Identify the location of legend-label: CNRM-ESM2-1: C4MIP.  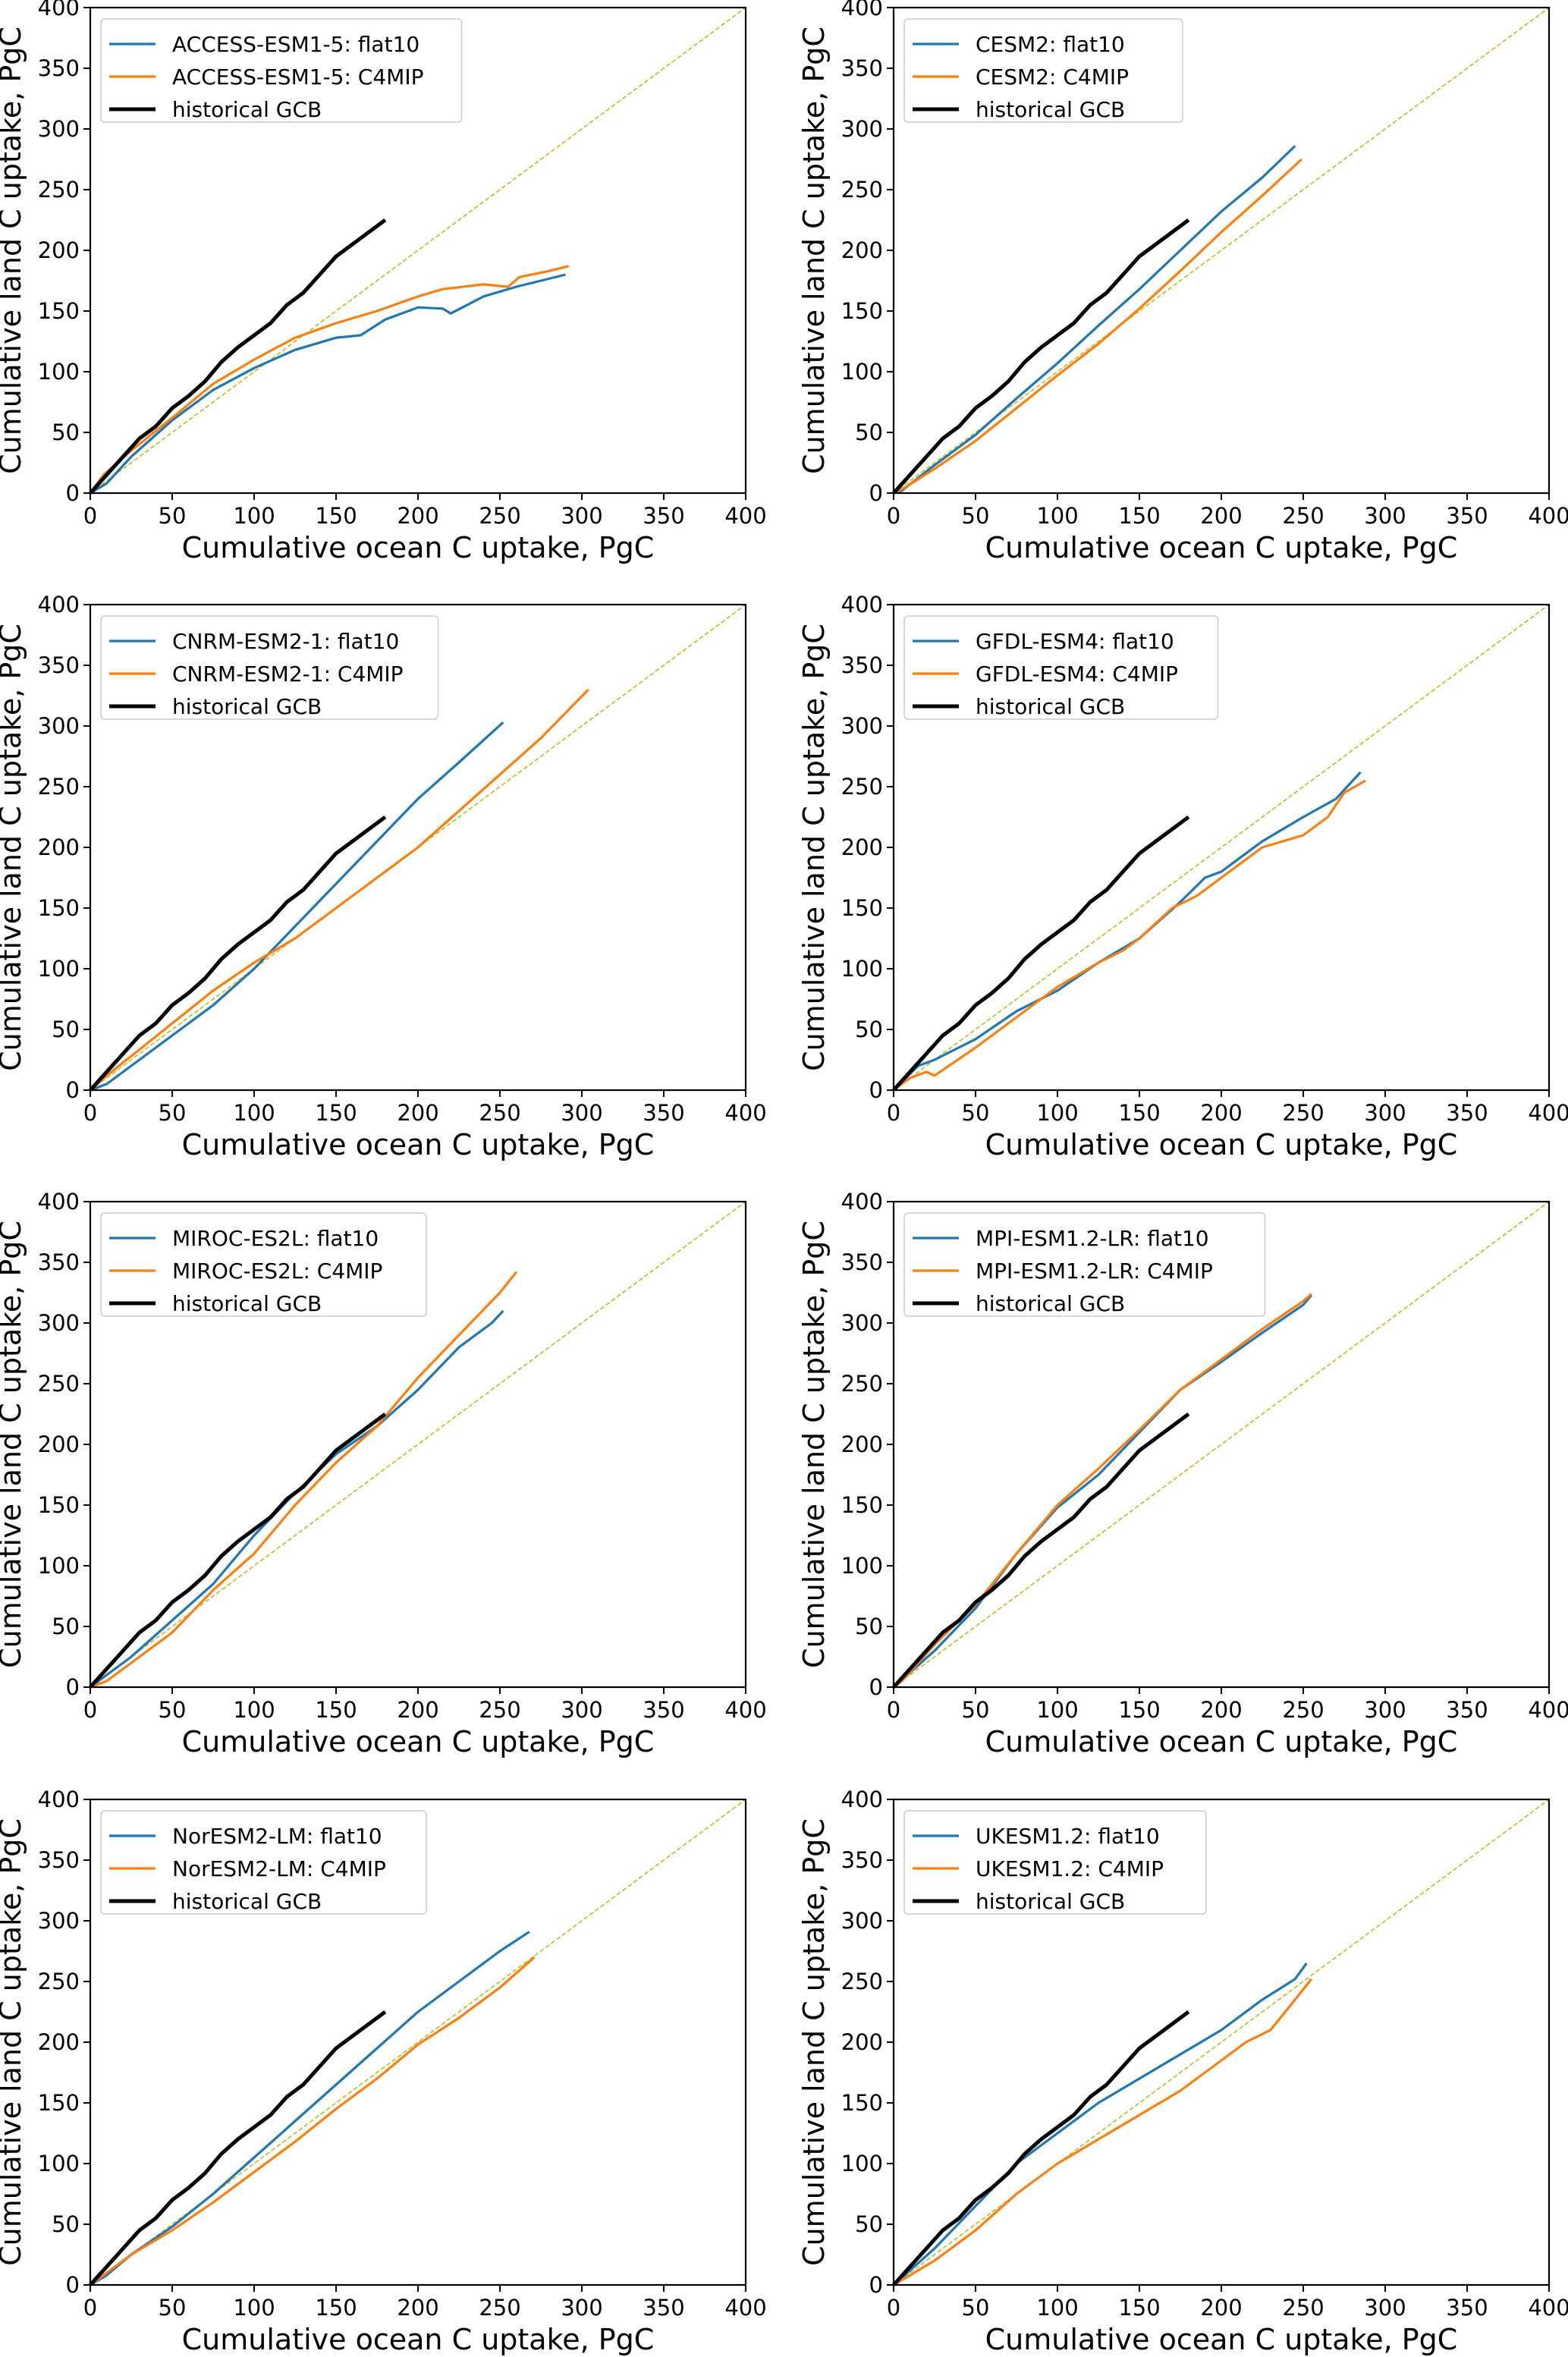
(288, 674).